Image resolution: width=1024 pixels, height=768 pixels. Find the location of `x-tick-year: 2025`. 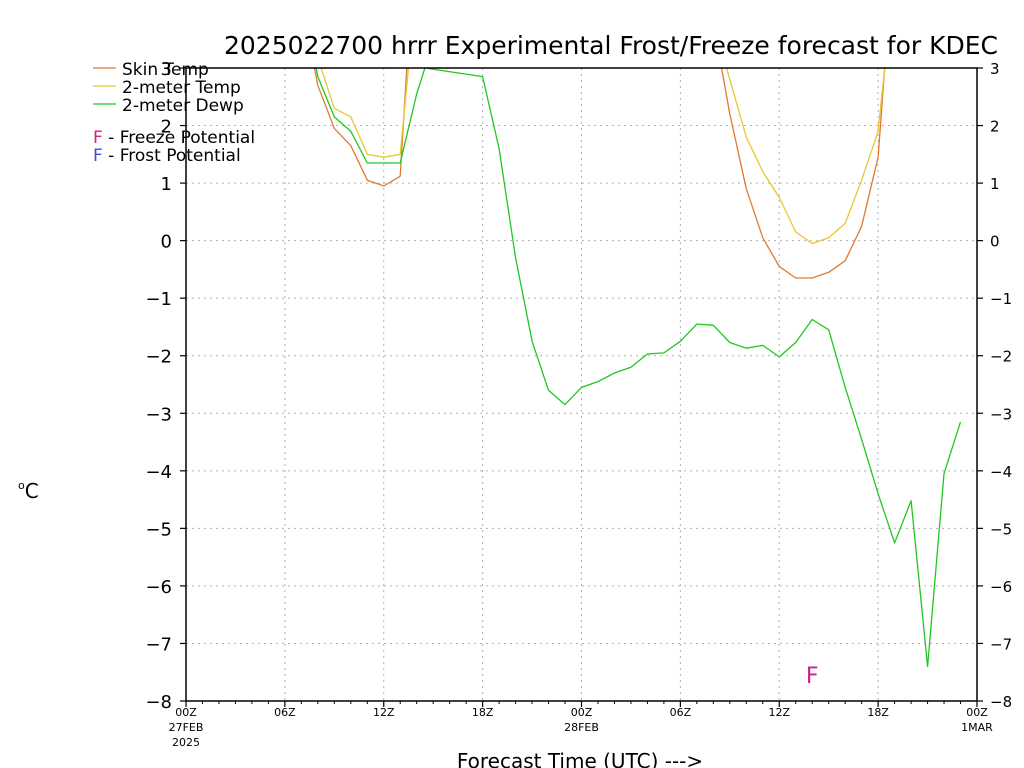

x-tick-year: 2025 is located at coordinates (186, 742).